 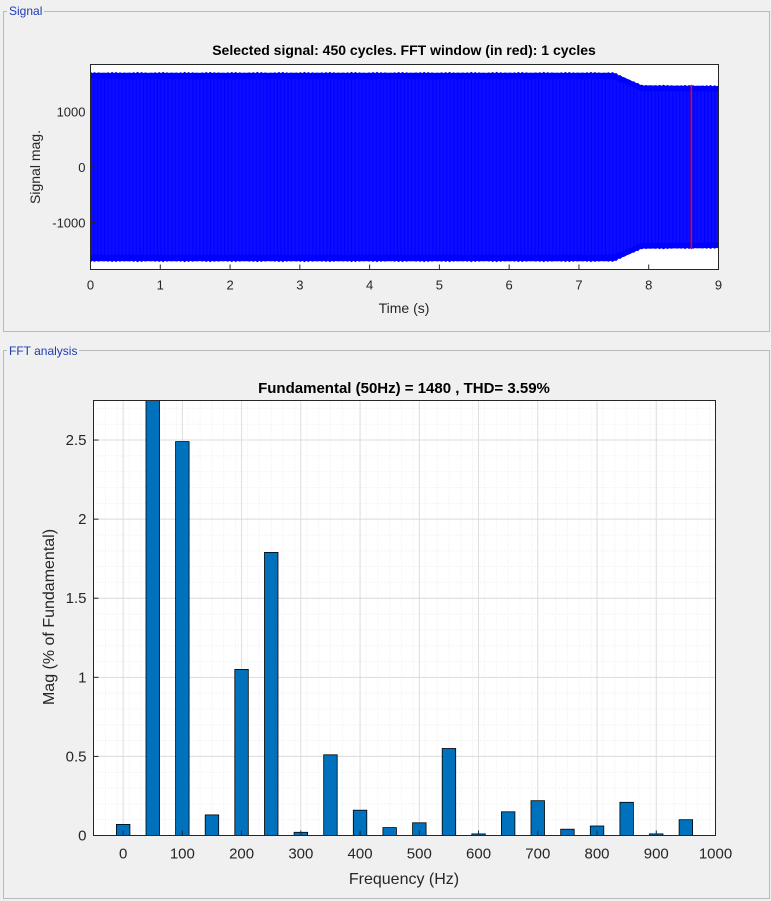 What do you see at coordinates (82, 836) in the screenshot?
I see `fft-y-tick-label: 0` at bounding box center [82, 836].